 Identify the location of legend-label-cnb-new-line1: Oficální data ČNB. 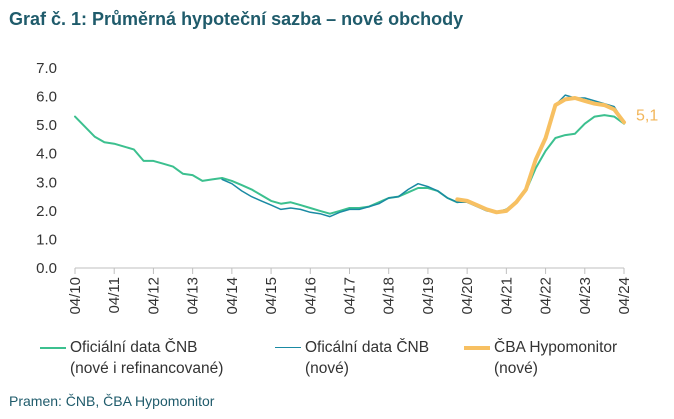
(367, 347).